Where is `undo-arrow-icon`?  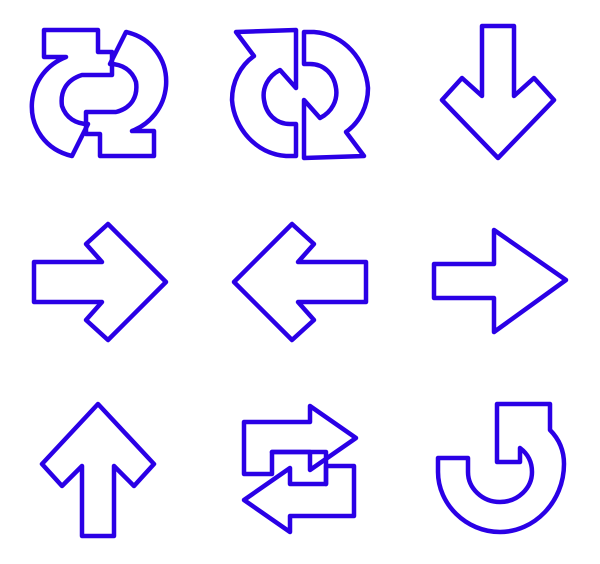 undo-arrow-icon is located at coordinates (501, 468).